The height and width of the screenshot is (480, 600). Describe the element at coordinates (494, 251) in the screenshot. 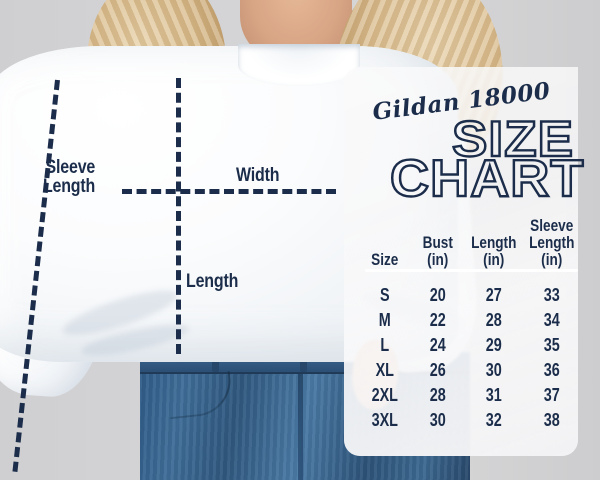

I see `column-header: Length (in)` at that location.